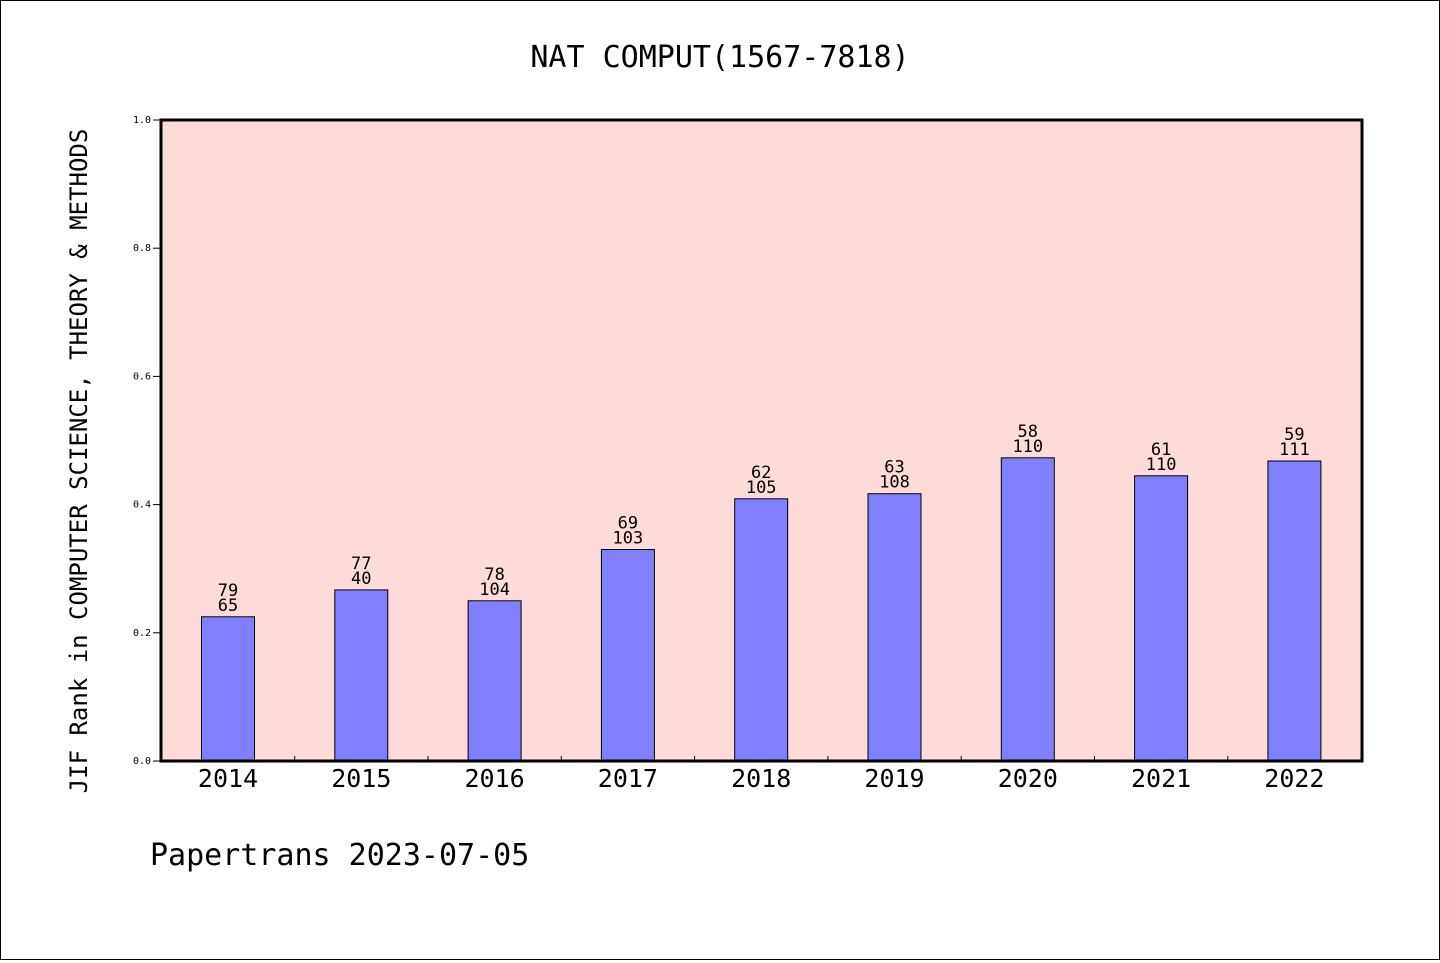 The height and width of the screenshot is (963, 1440). What do you see at coordinates (142, 505) in the screenshot?
I see `y-tick-label-0.4: 0.4` at bounding box center [142, 505].